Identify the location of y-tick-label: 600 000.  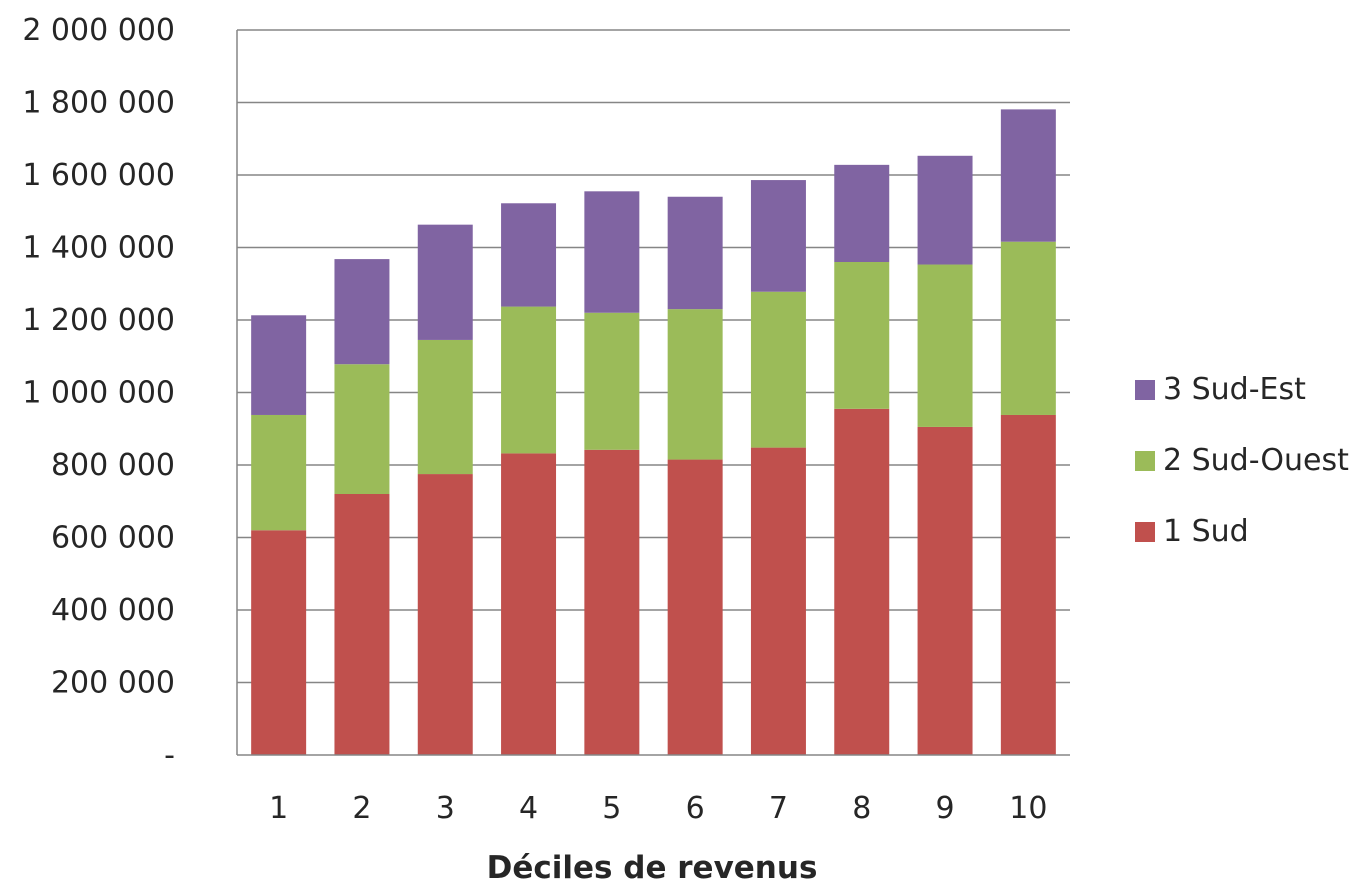
(113, 538).